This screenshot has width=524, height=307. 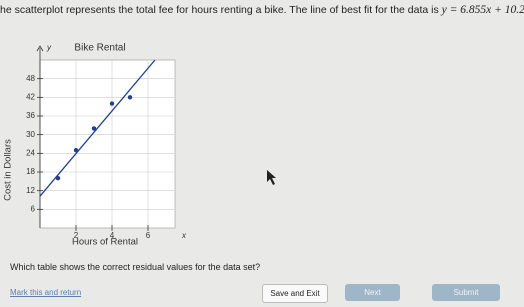 What do you see at coordinates (30, 190) in the screenshot?
I see `y-tick-label: 12` at bounding box center [30, 190].